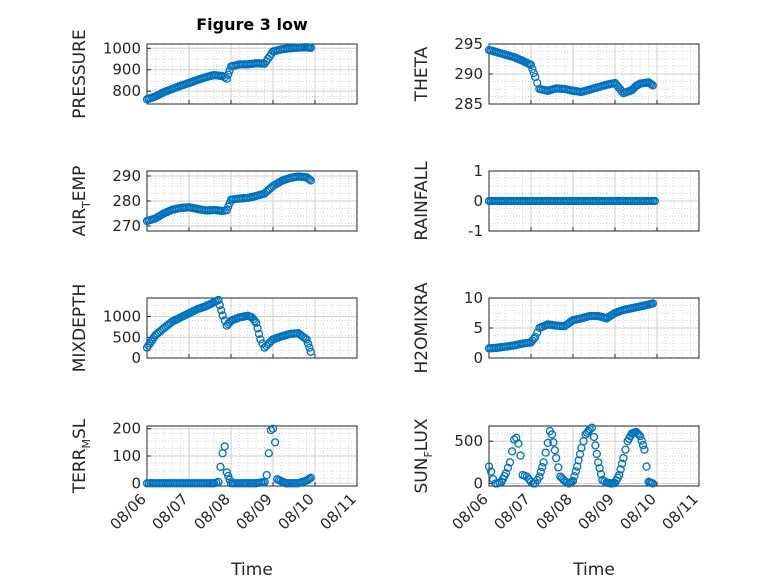  Describe the element at coordinates (126, 201) in the screenshot. I see `y-tick-label: 280` at that location.